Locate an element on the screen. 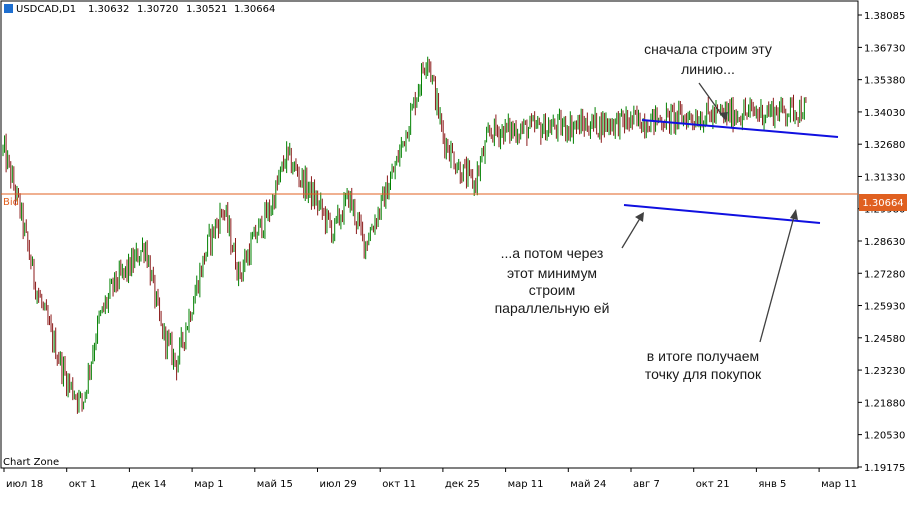 The width and height of the screenshot is (910, 512). y-tick-label: 1.36730 is located at coordinates (884, 48).